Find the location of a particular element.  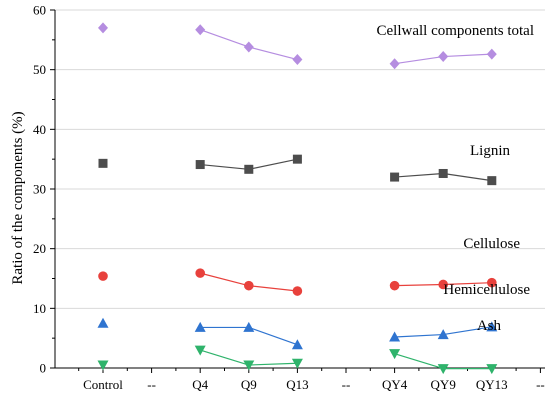

x-tick-label: QY4 is located at coordinates (395, 384).